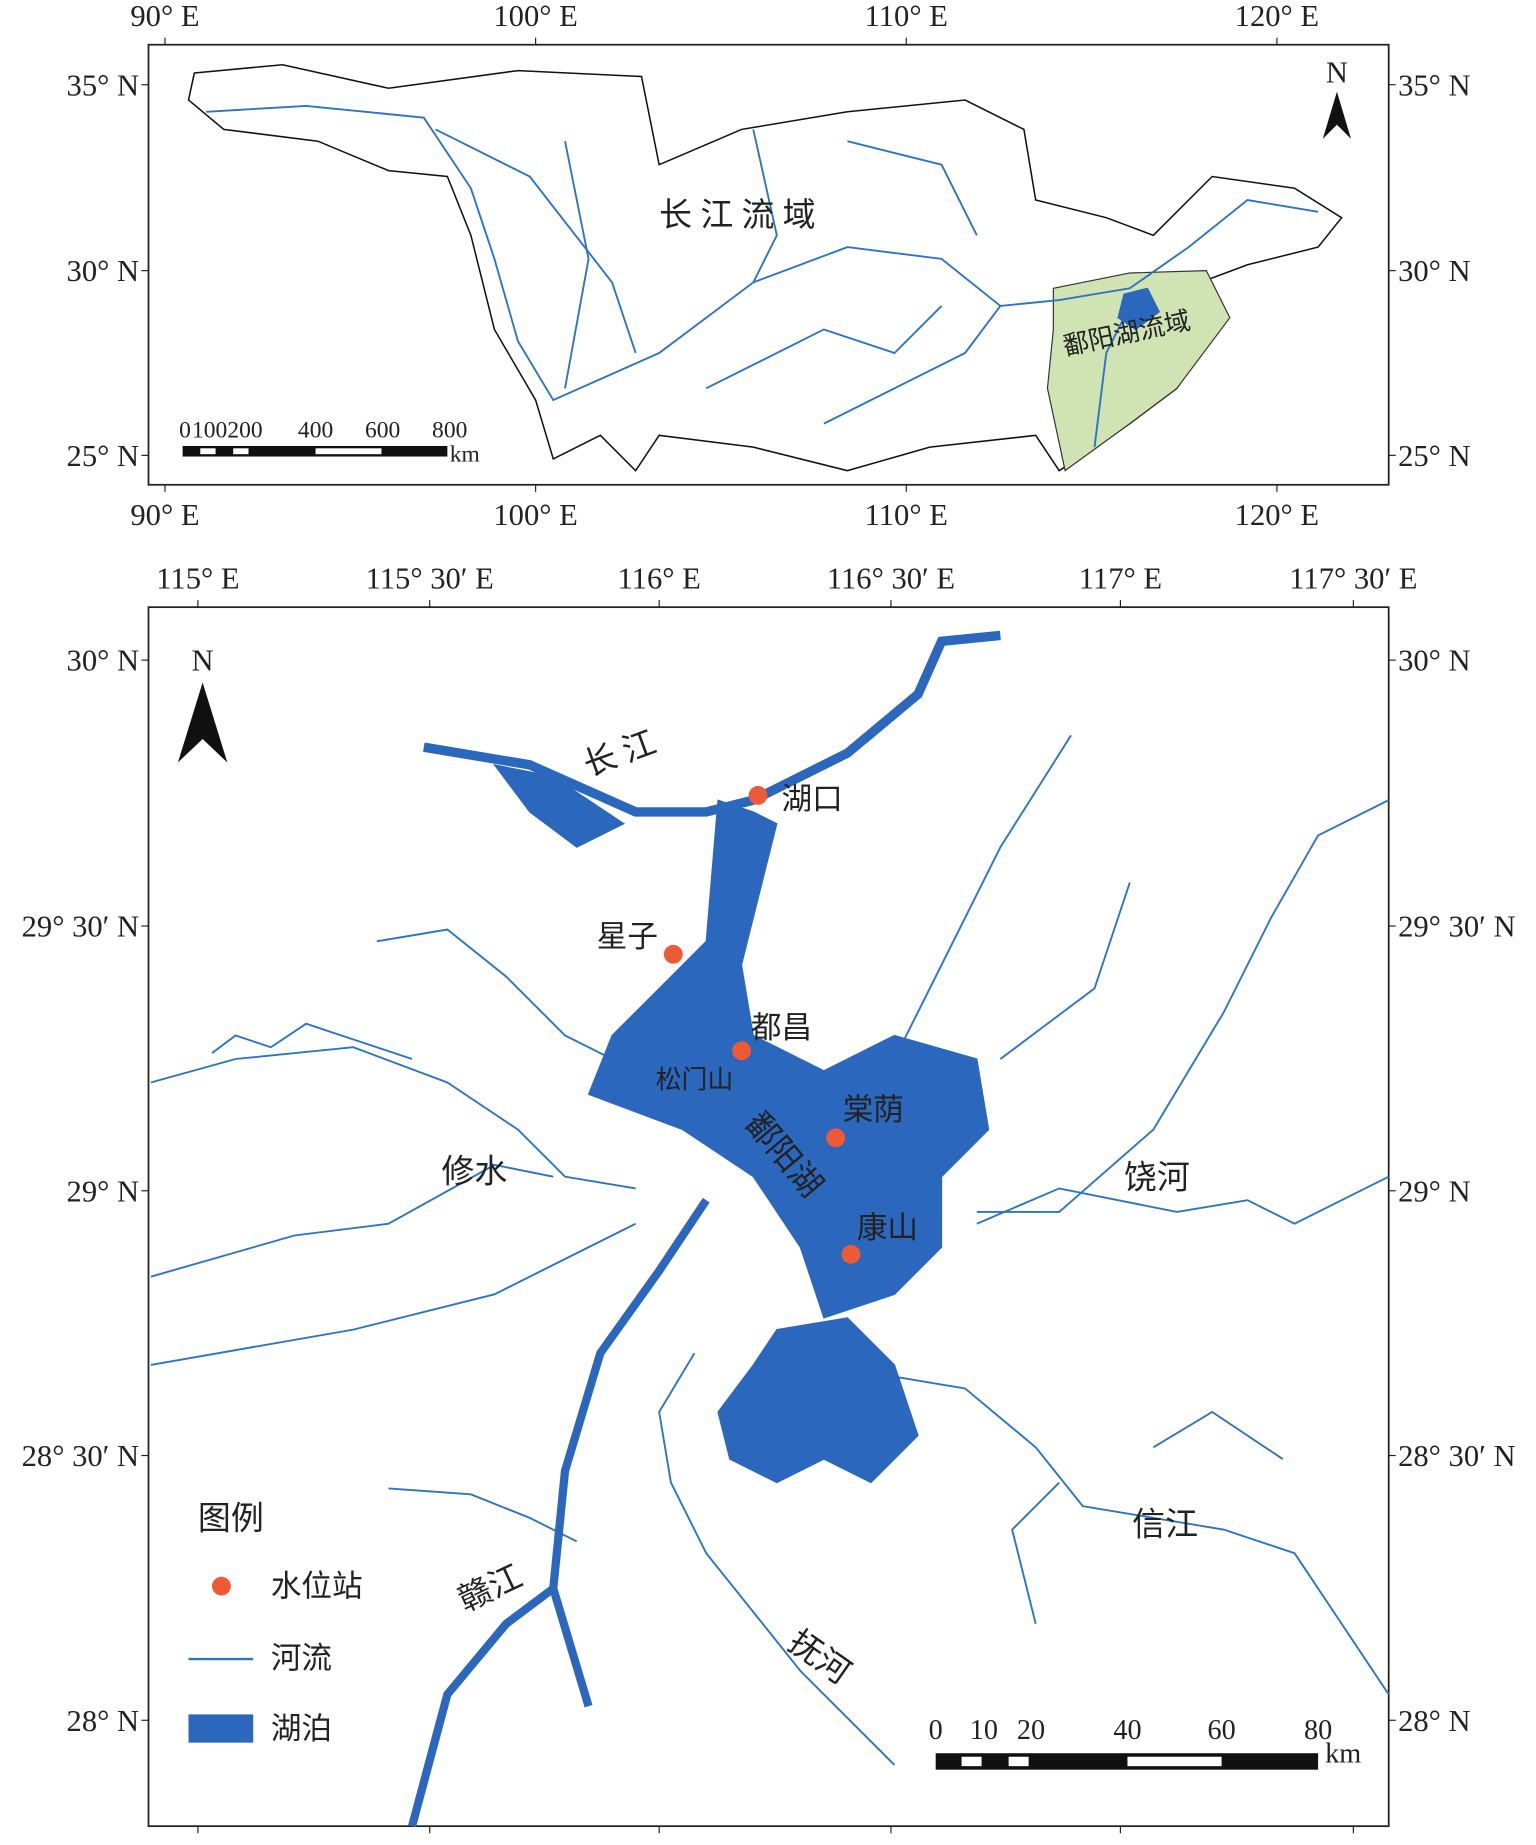  What do you see at coordinates (627, 937) in the screenshot?
I see `station-label: 星子` at bounding box center [627, 937].